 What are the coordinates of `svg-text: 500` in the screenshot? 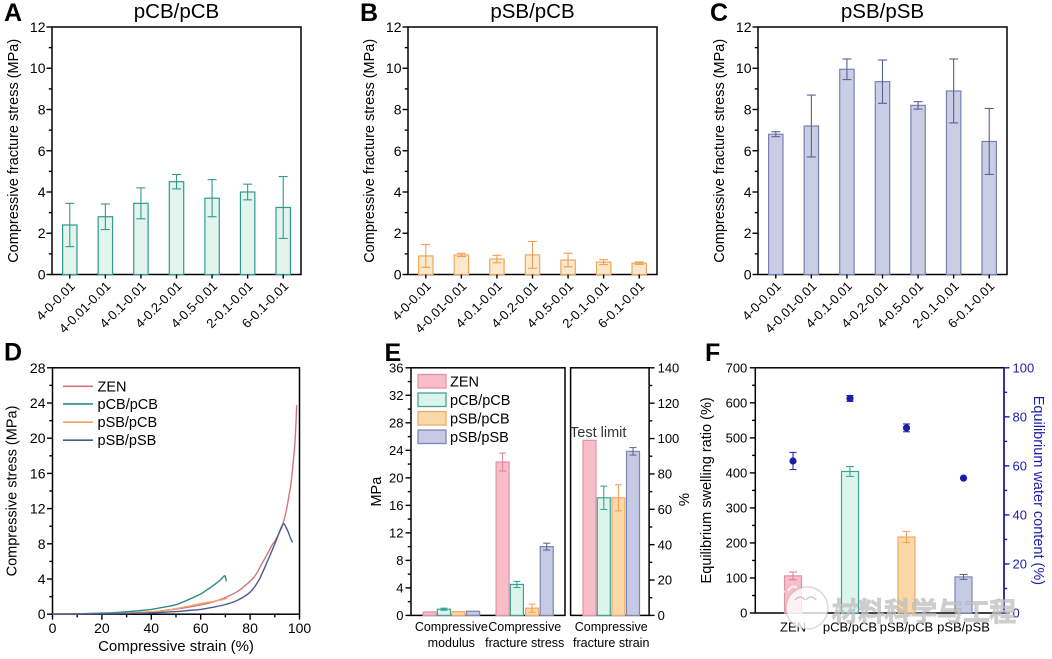 It's located at (737, 438).